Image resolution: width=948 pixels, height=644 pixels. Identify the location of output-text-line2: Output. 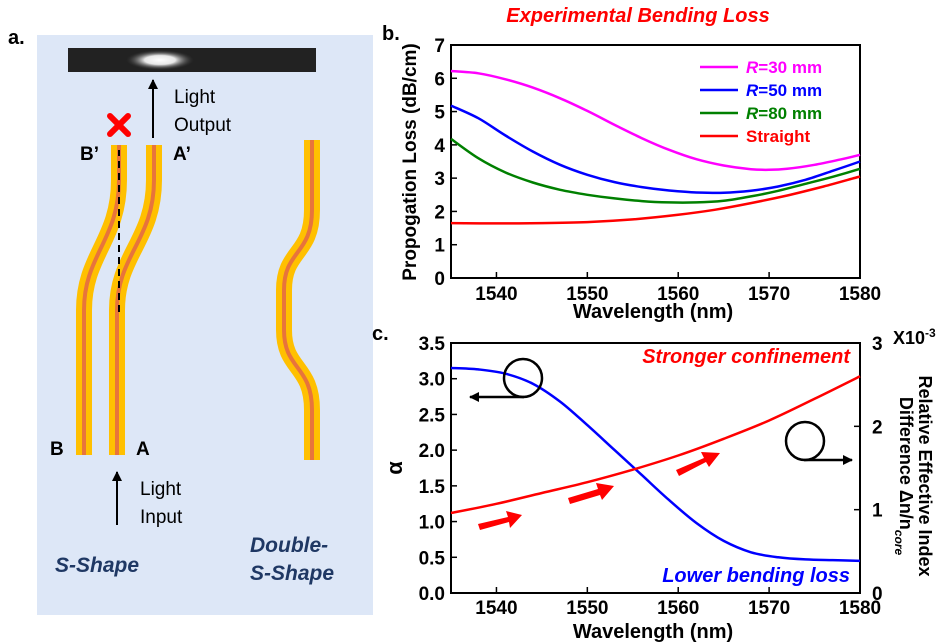
(203, 125).